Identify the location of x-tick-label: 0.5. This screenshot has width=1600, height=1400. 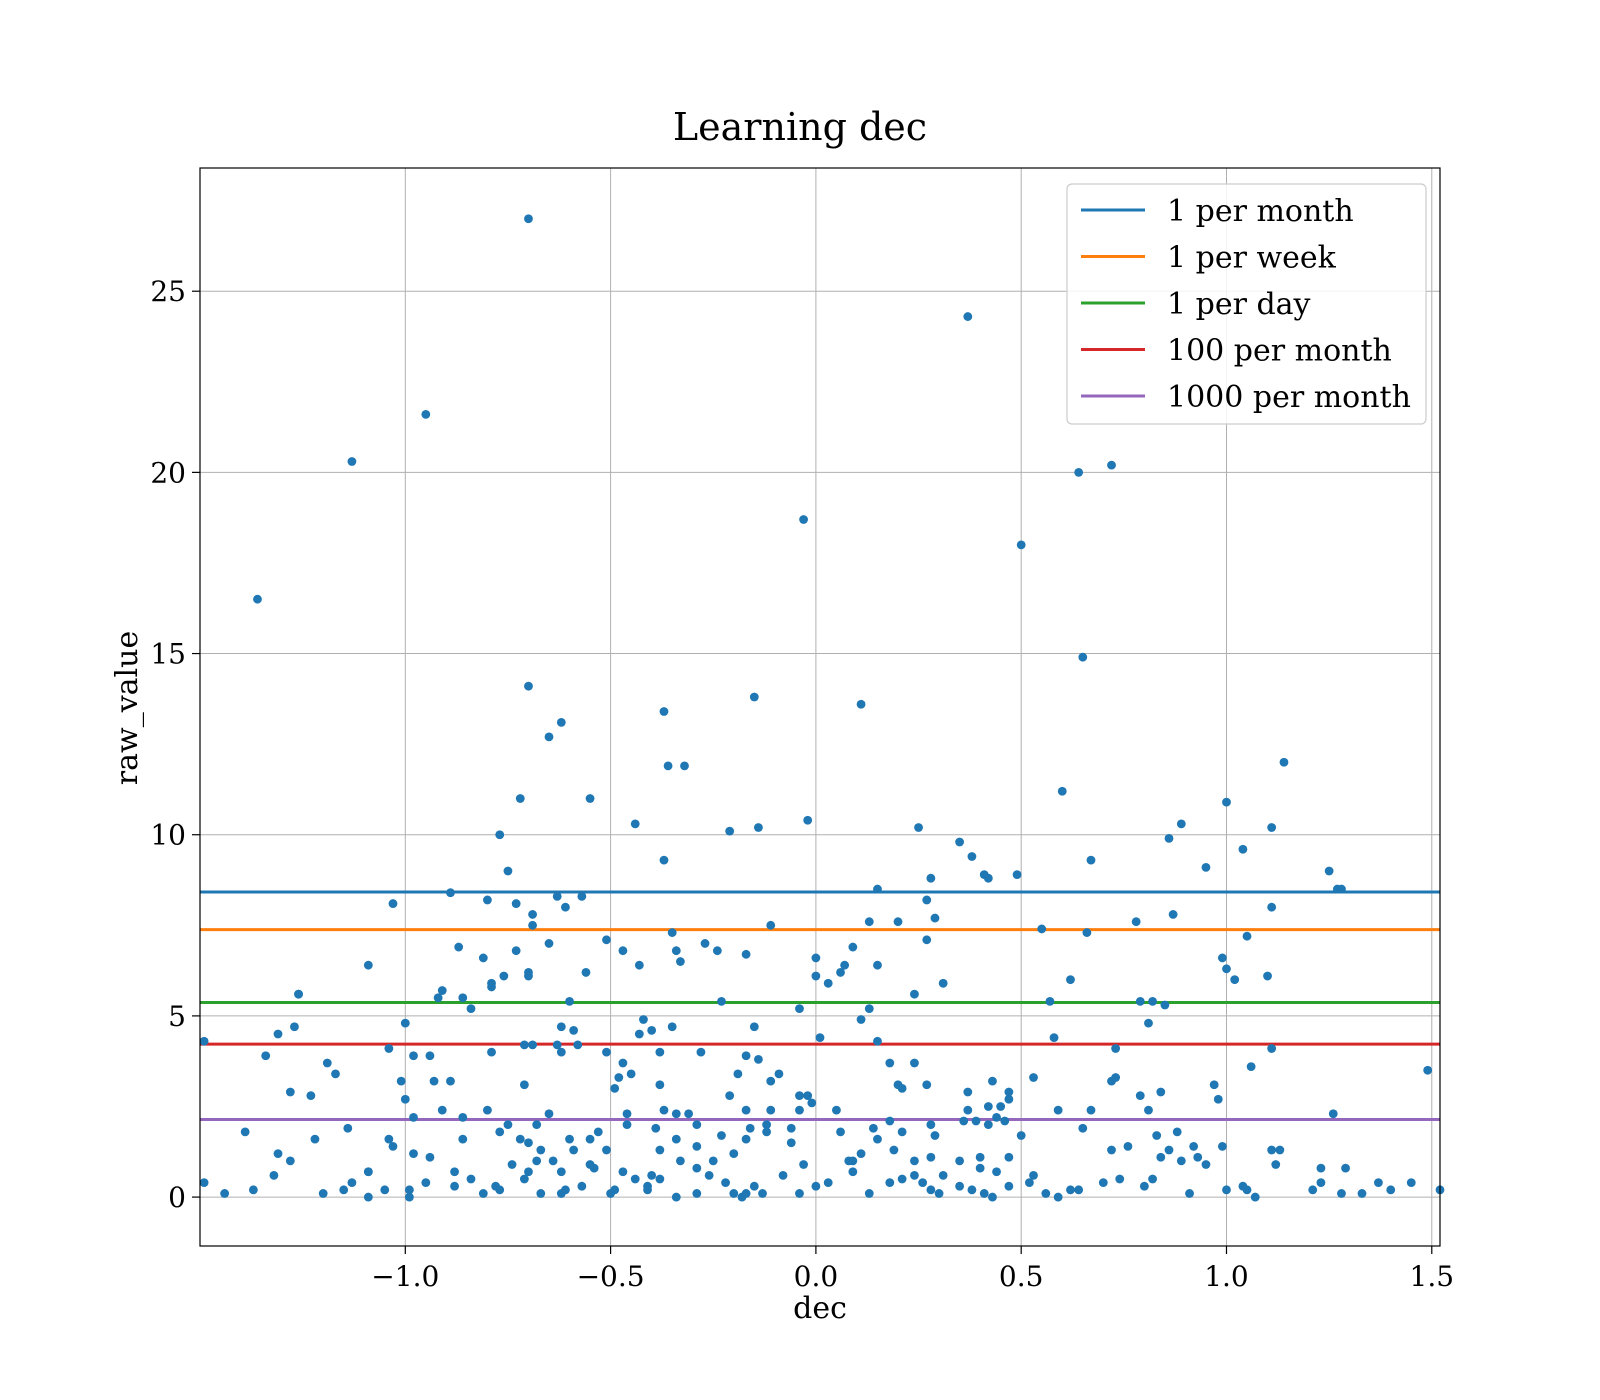
(1021, 1276).